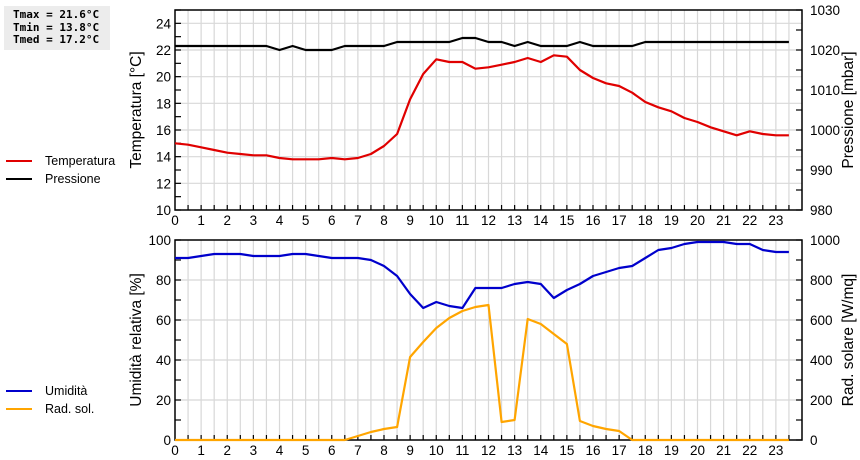 This screenshot has width=860, height=460. Describe the element at coordinates (848, 109) in the screenshot. I see `y2-axis-title: Pressione [mbar]` at that location.